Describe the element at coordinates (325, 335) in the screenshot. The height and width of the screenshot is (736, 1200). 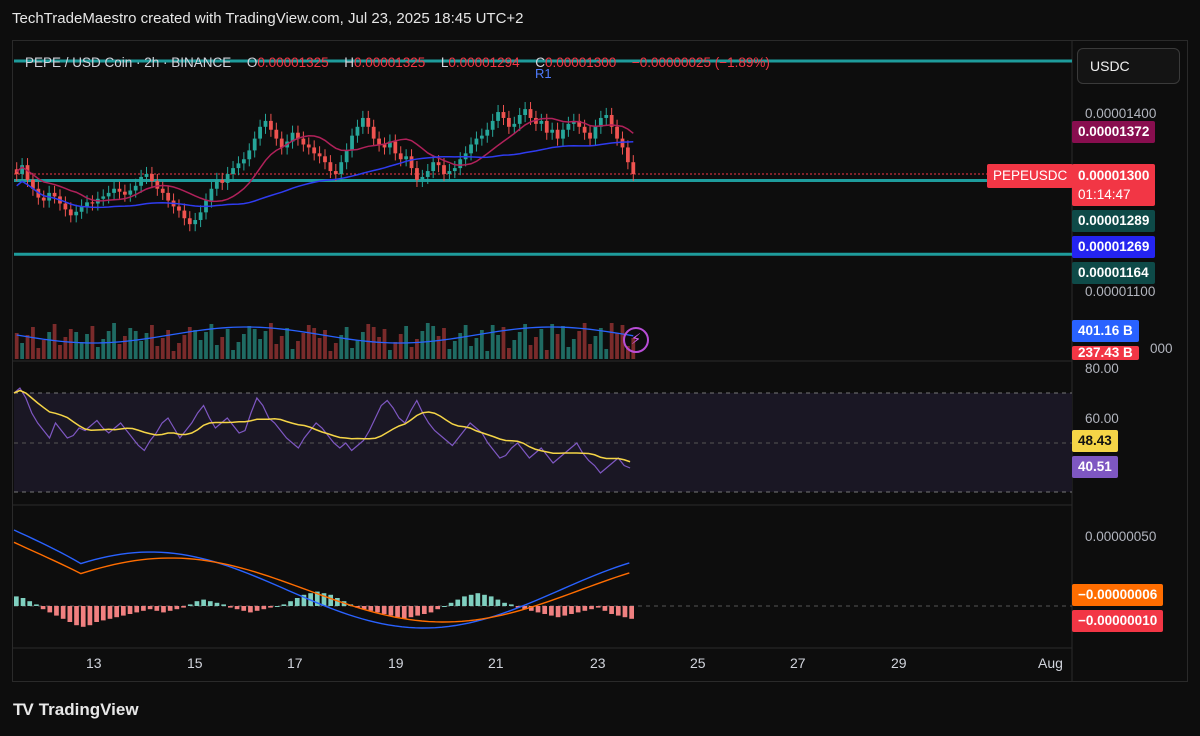
I see `volume-ma-line` at that location.